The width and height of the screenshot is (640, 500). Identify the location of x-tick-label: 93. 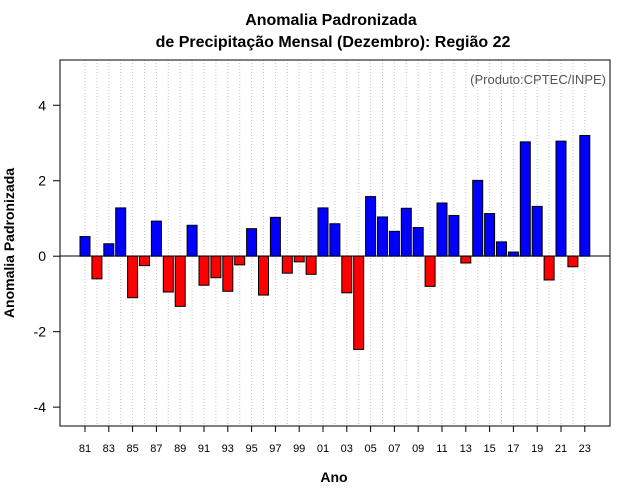
(228, 449).